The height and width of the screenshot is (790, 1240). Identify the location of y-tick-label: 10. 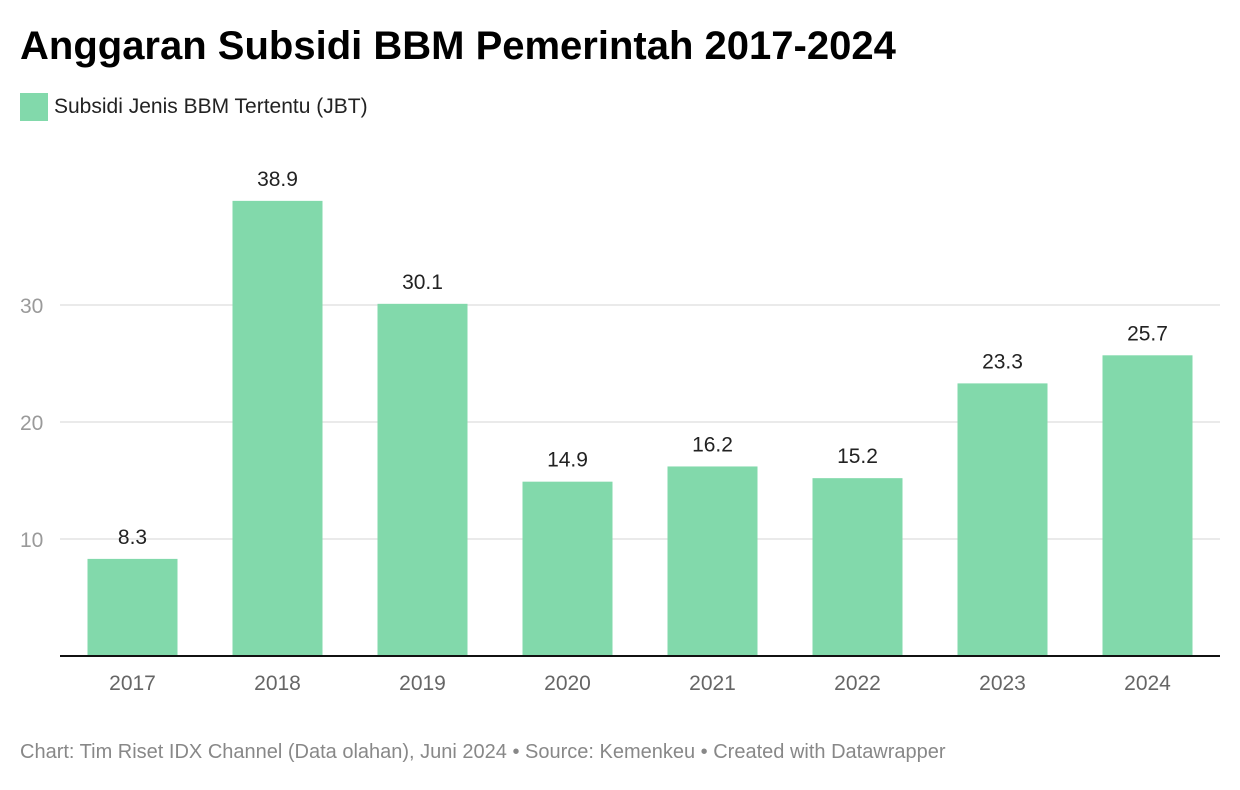
(31, 540).